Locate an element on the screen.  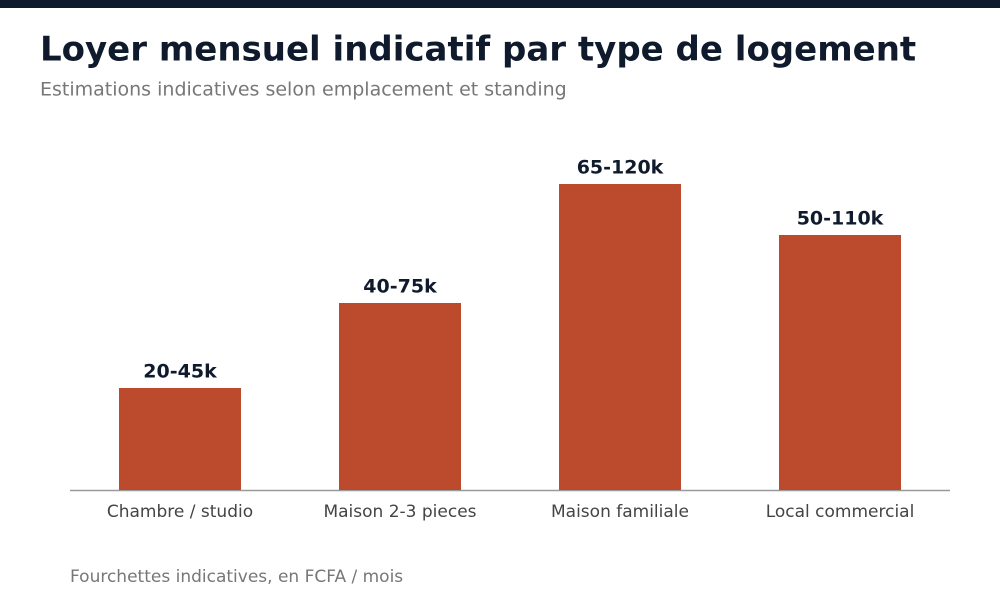
value-label: 20-45k is located at coordinates (180, 372).